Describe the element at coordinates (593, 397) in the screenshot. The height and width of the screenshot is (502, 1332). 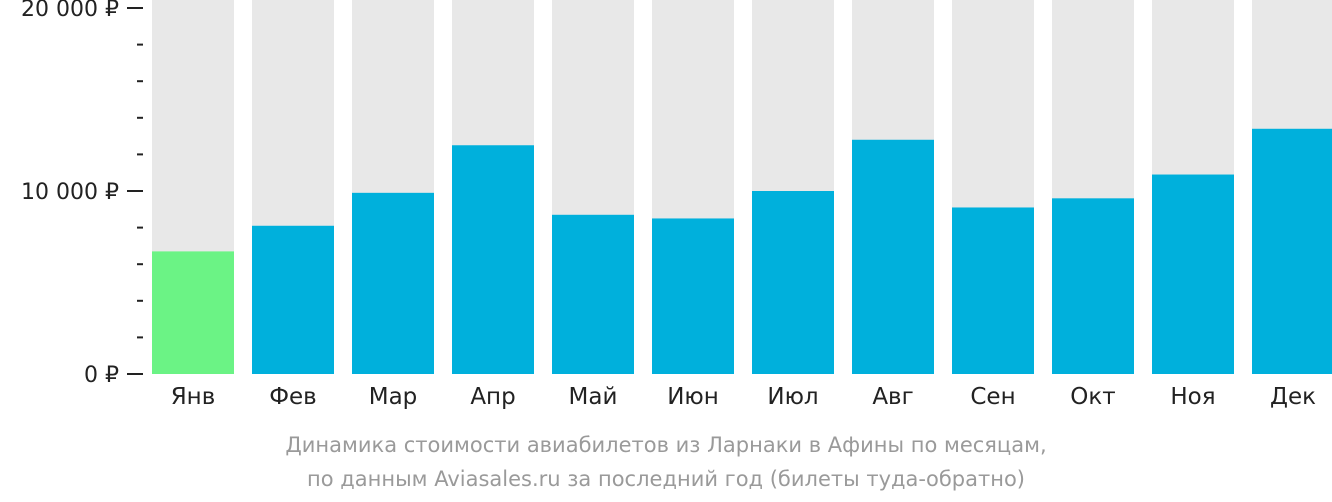
I see `x-tick-label: Май` at that location.